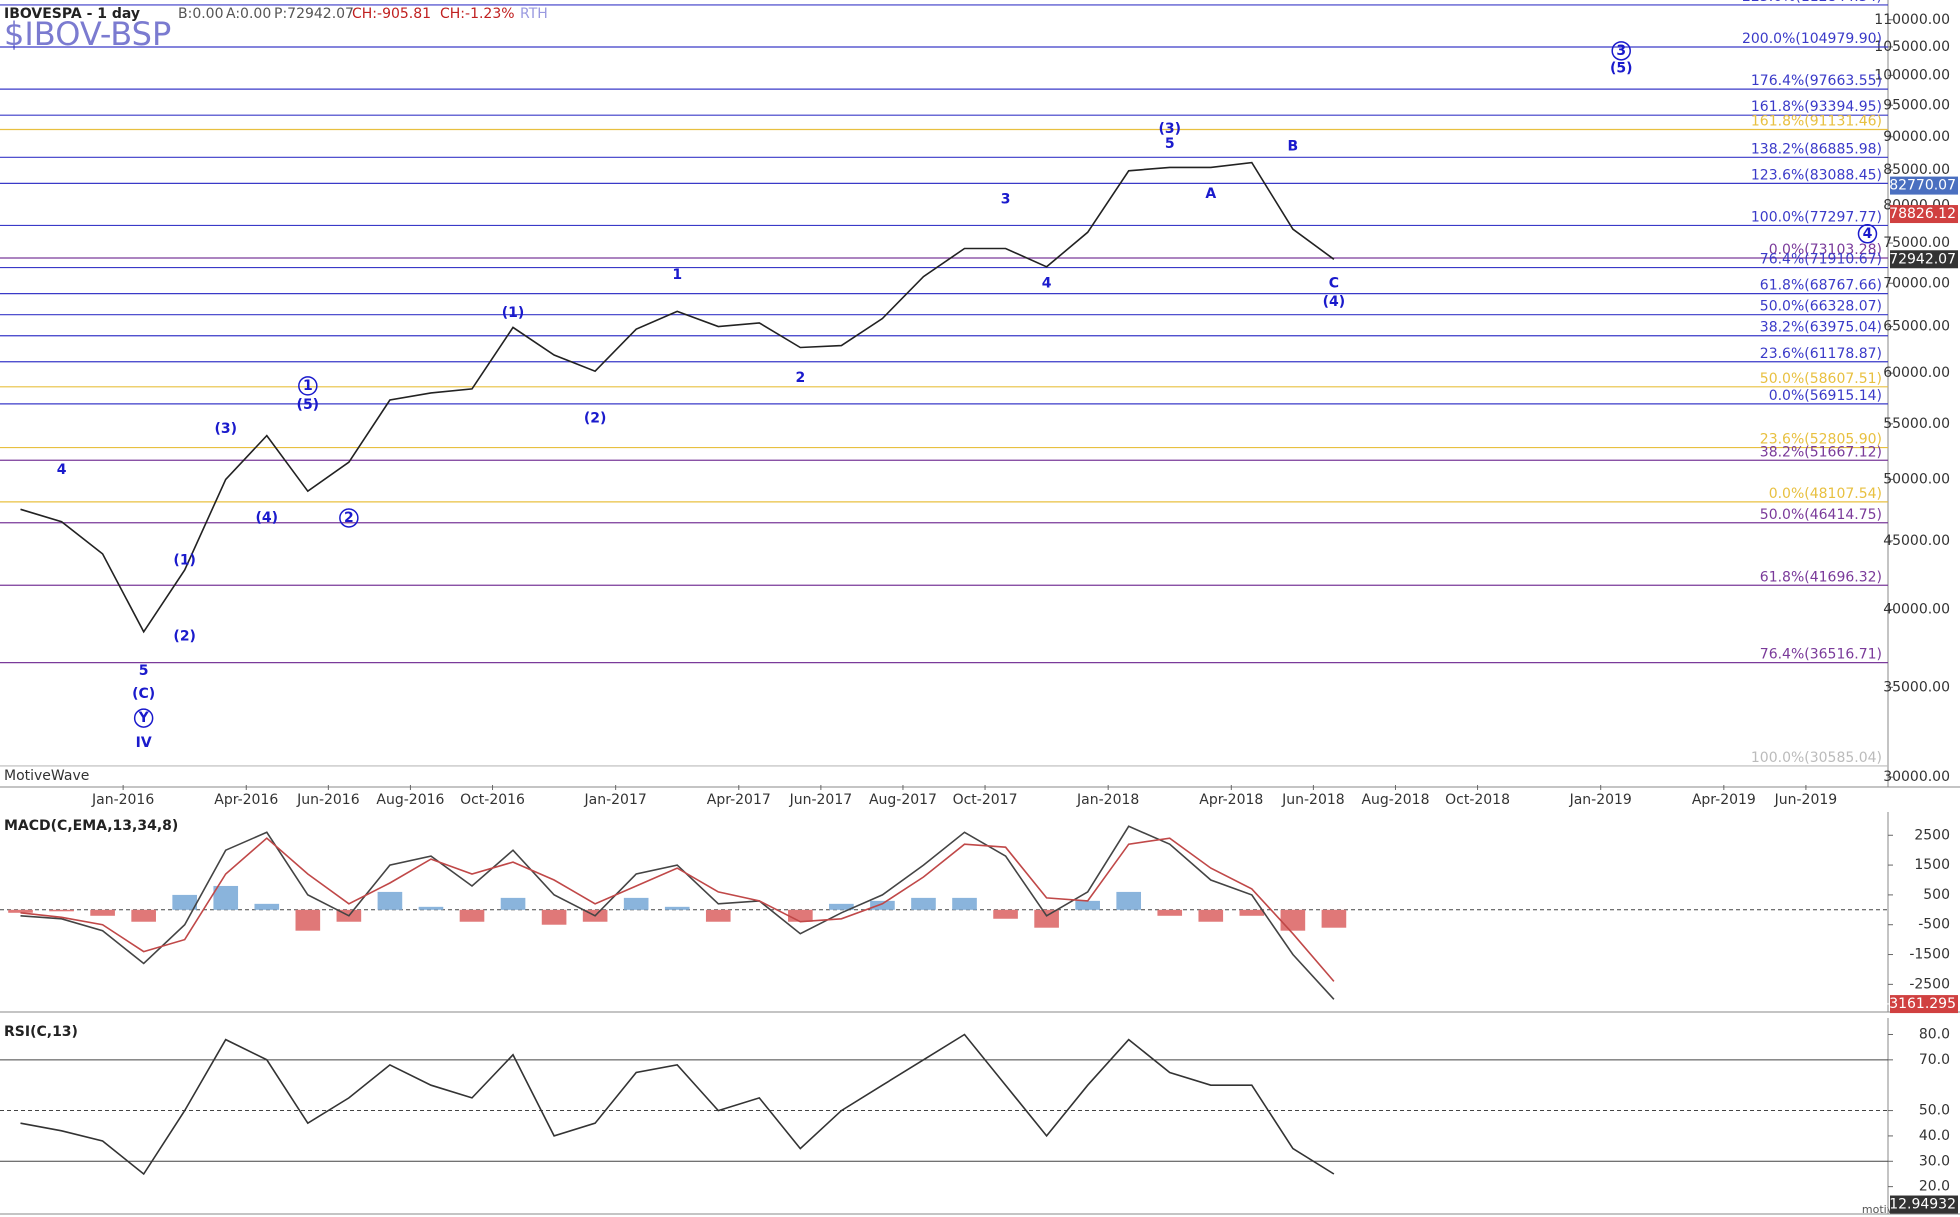 Image resolution: width=1960 pixels, height=1217 pixels. Describe the element at coordinates (1821, 260) in the screenshot. I see `fib-label: 76.4%(71910.67)` at that location.